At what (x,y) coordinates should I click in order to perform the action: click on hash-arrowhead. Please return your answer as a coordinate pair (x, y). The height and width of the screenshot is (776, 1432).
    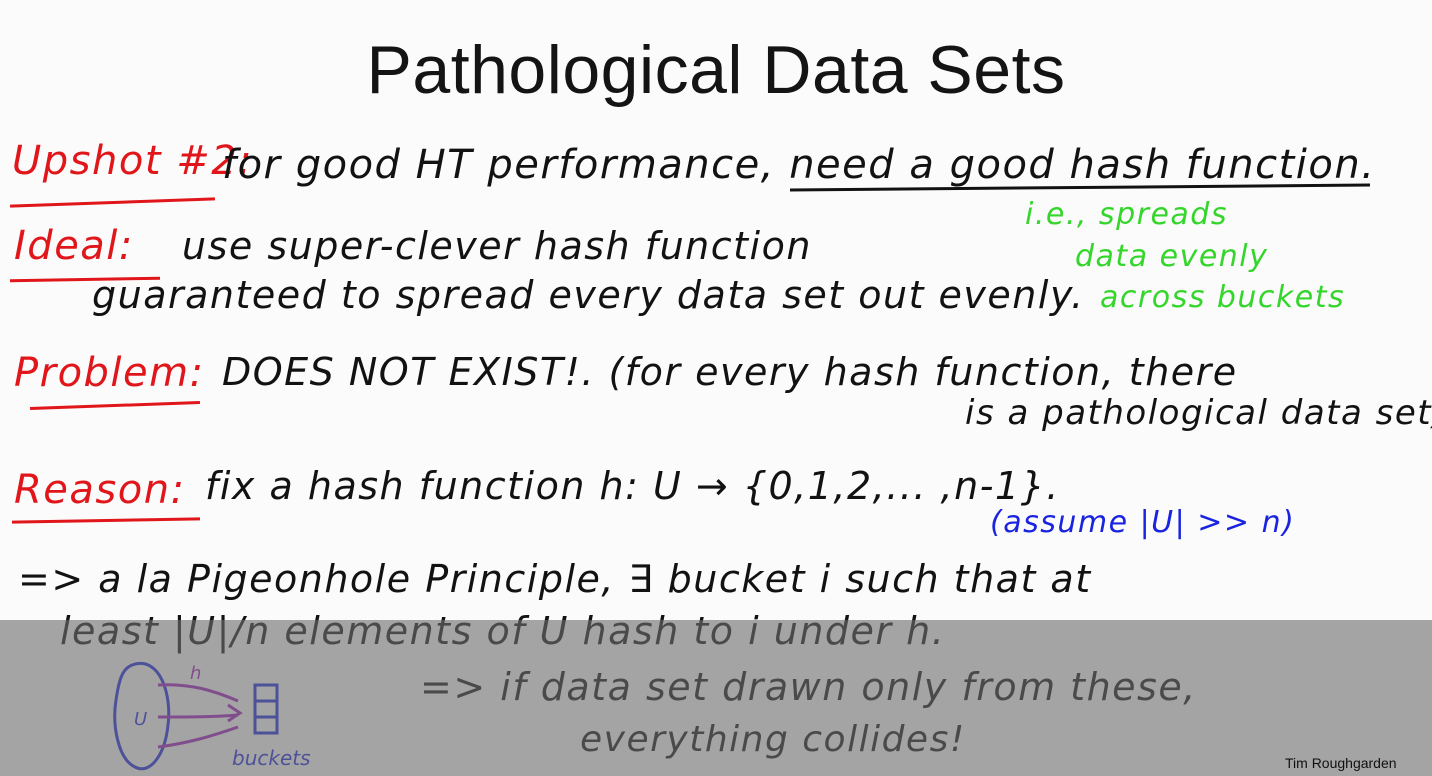
    Looking at the image, I should click on (235, 713).